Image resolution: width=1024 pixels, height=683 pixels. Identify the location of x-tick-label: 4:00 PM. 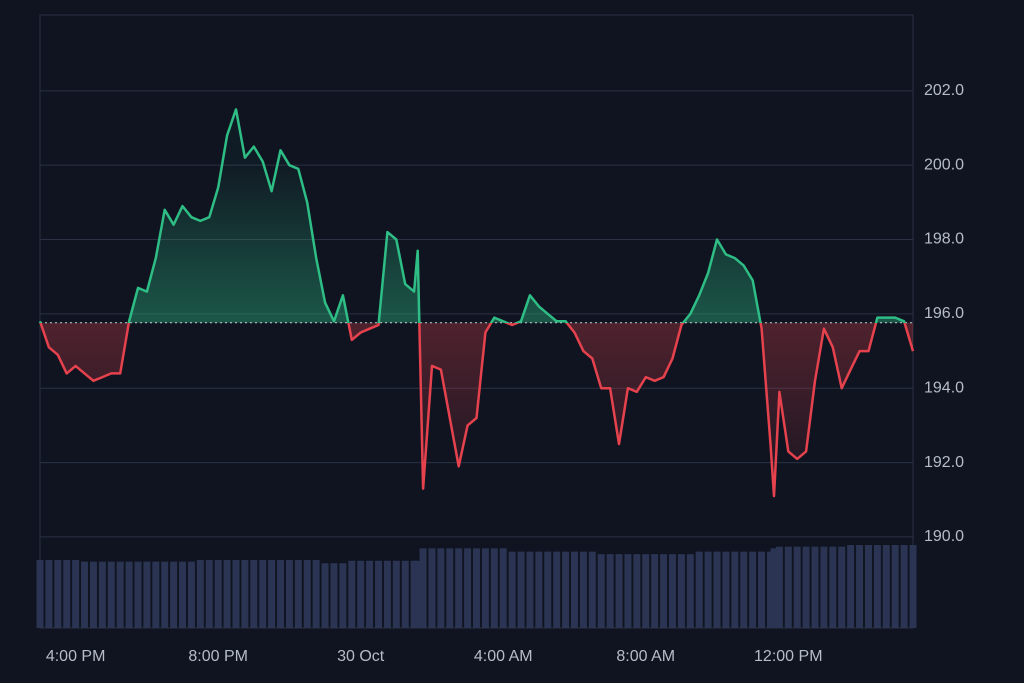
(76, 656).